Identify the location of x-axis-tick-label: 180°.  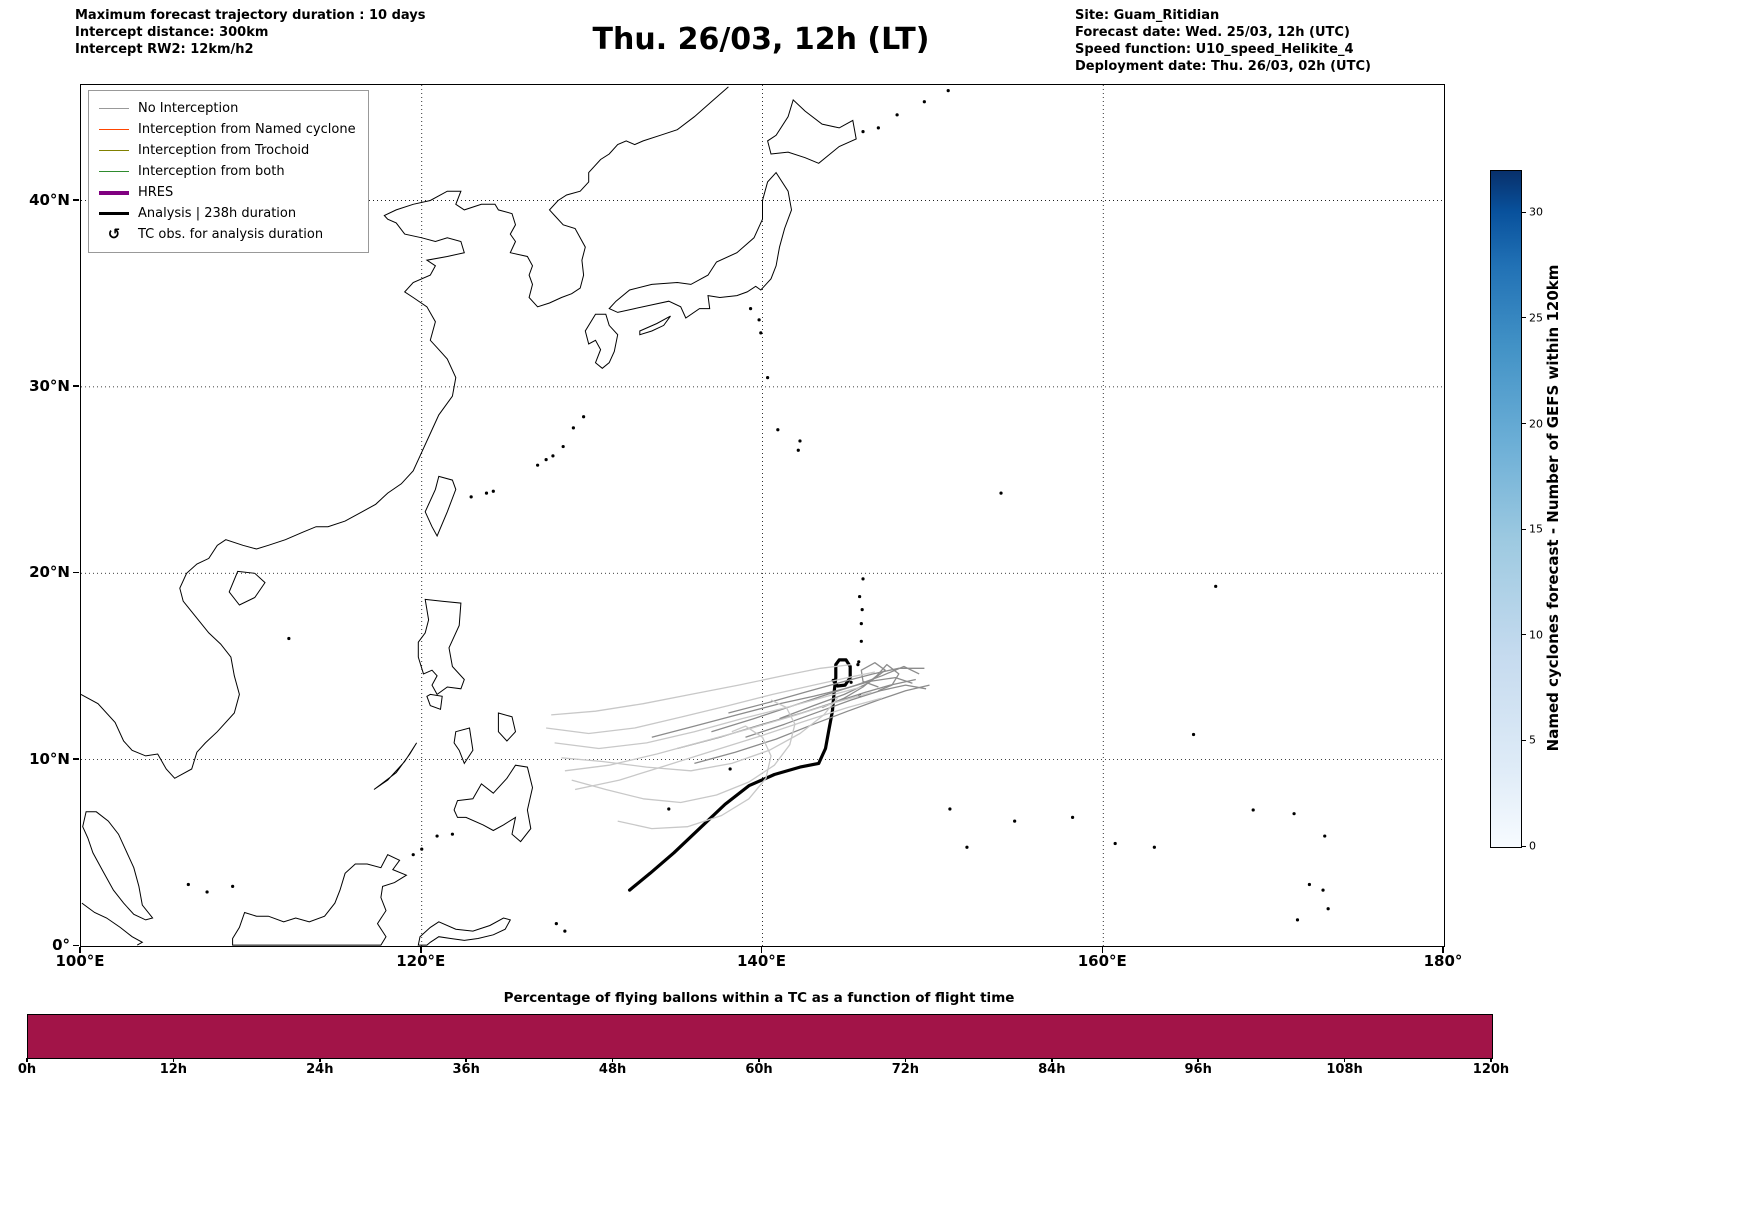
(1443, 961).